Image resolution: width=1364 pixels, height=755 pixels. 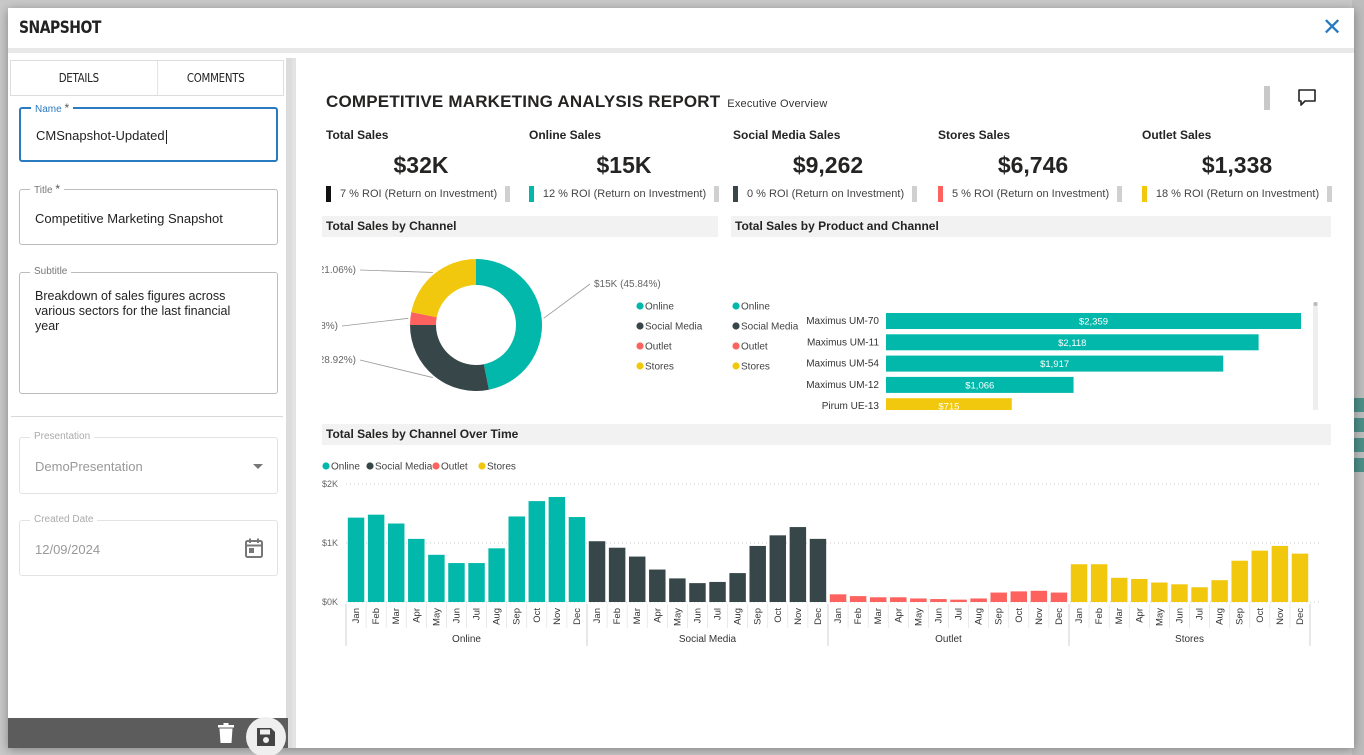 What do you see at coordinates (520, 226) in the screenshot?
I see `section-title-by-channel: Total Sales by Channel` at bounding box center [520, 226].